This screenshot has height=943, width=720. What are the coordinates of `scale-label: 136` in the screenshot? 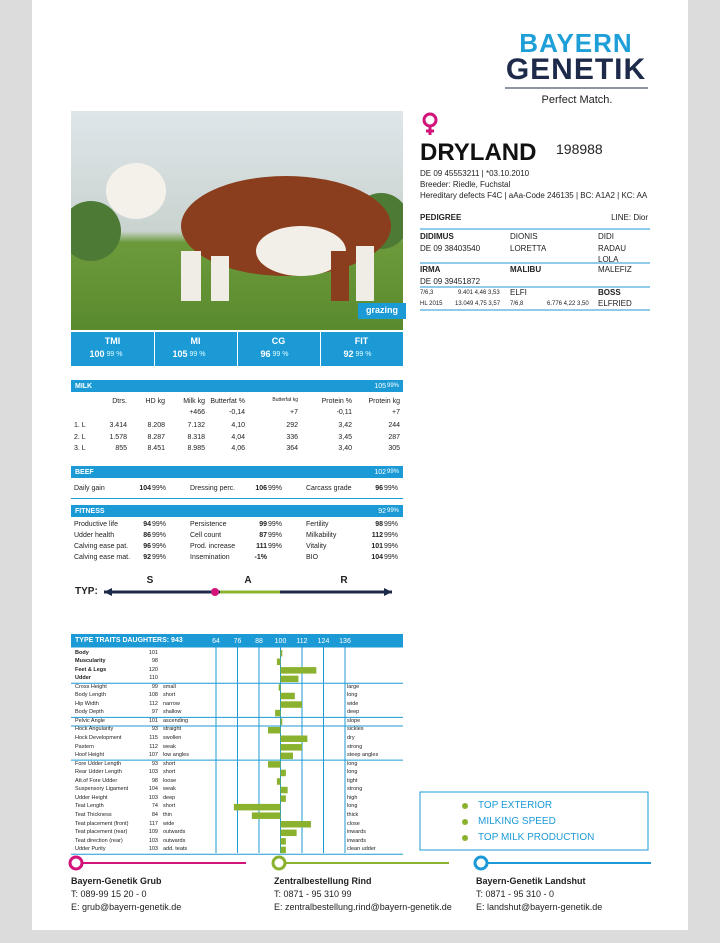 It's located at (345, 641).